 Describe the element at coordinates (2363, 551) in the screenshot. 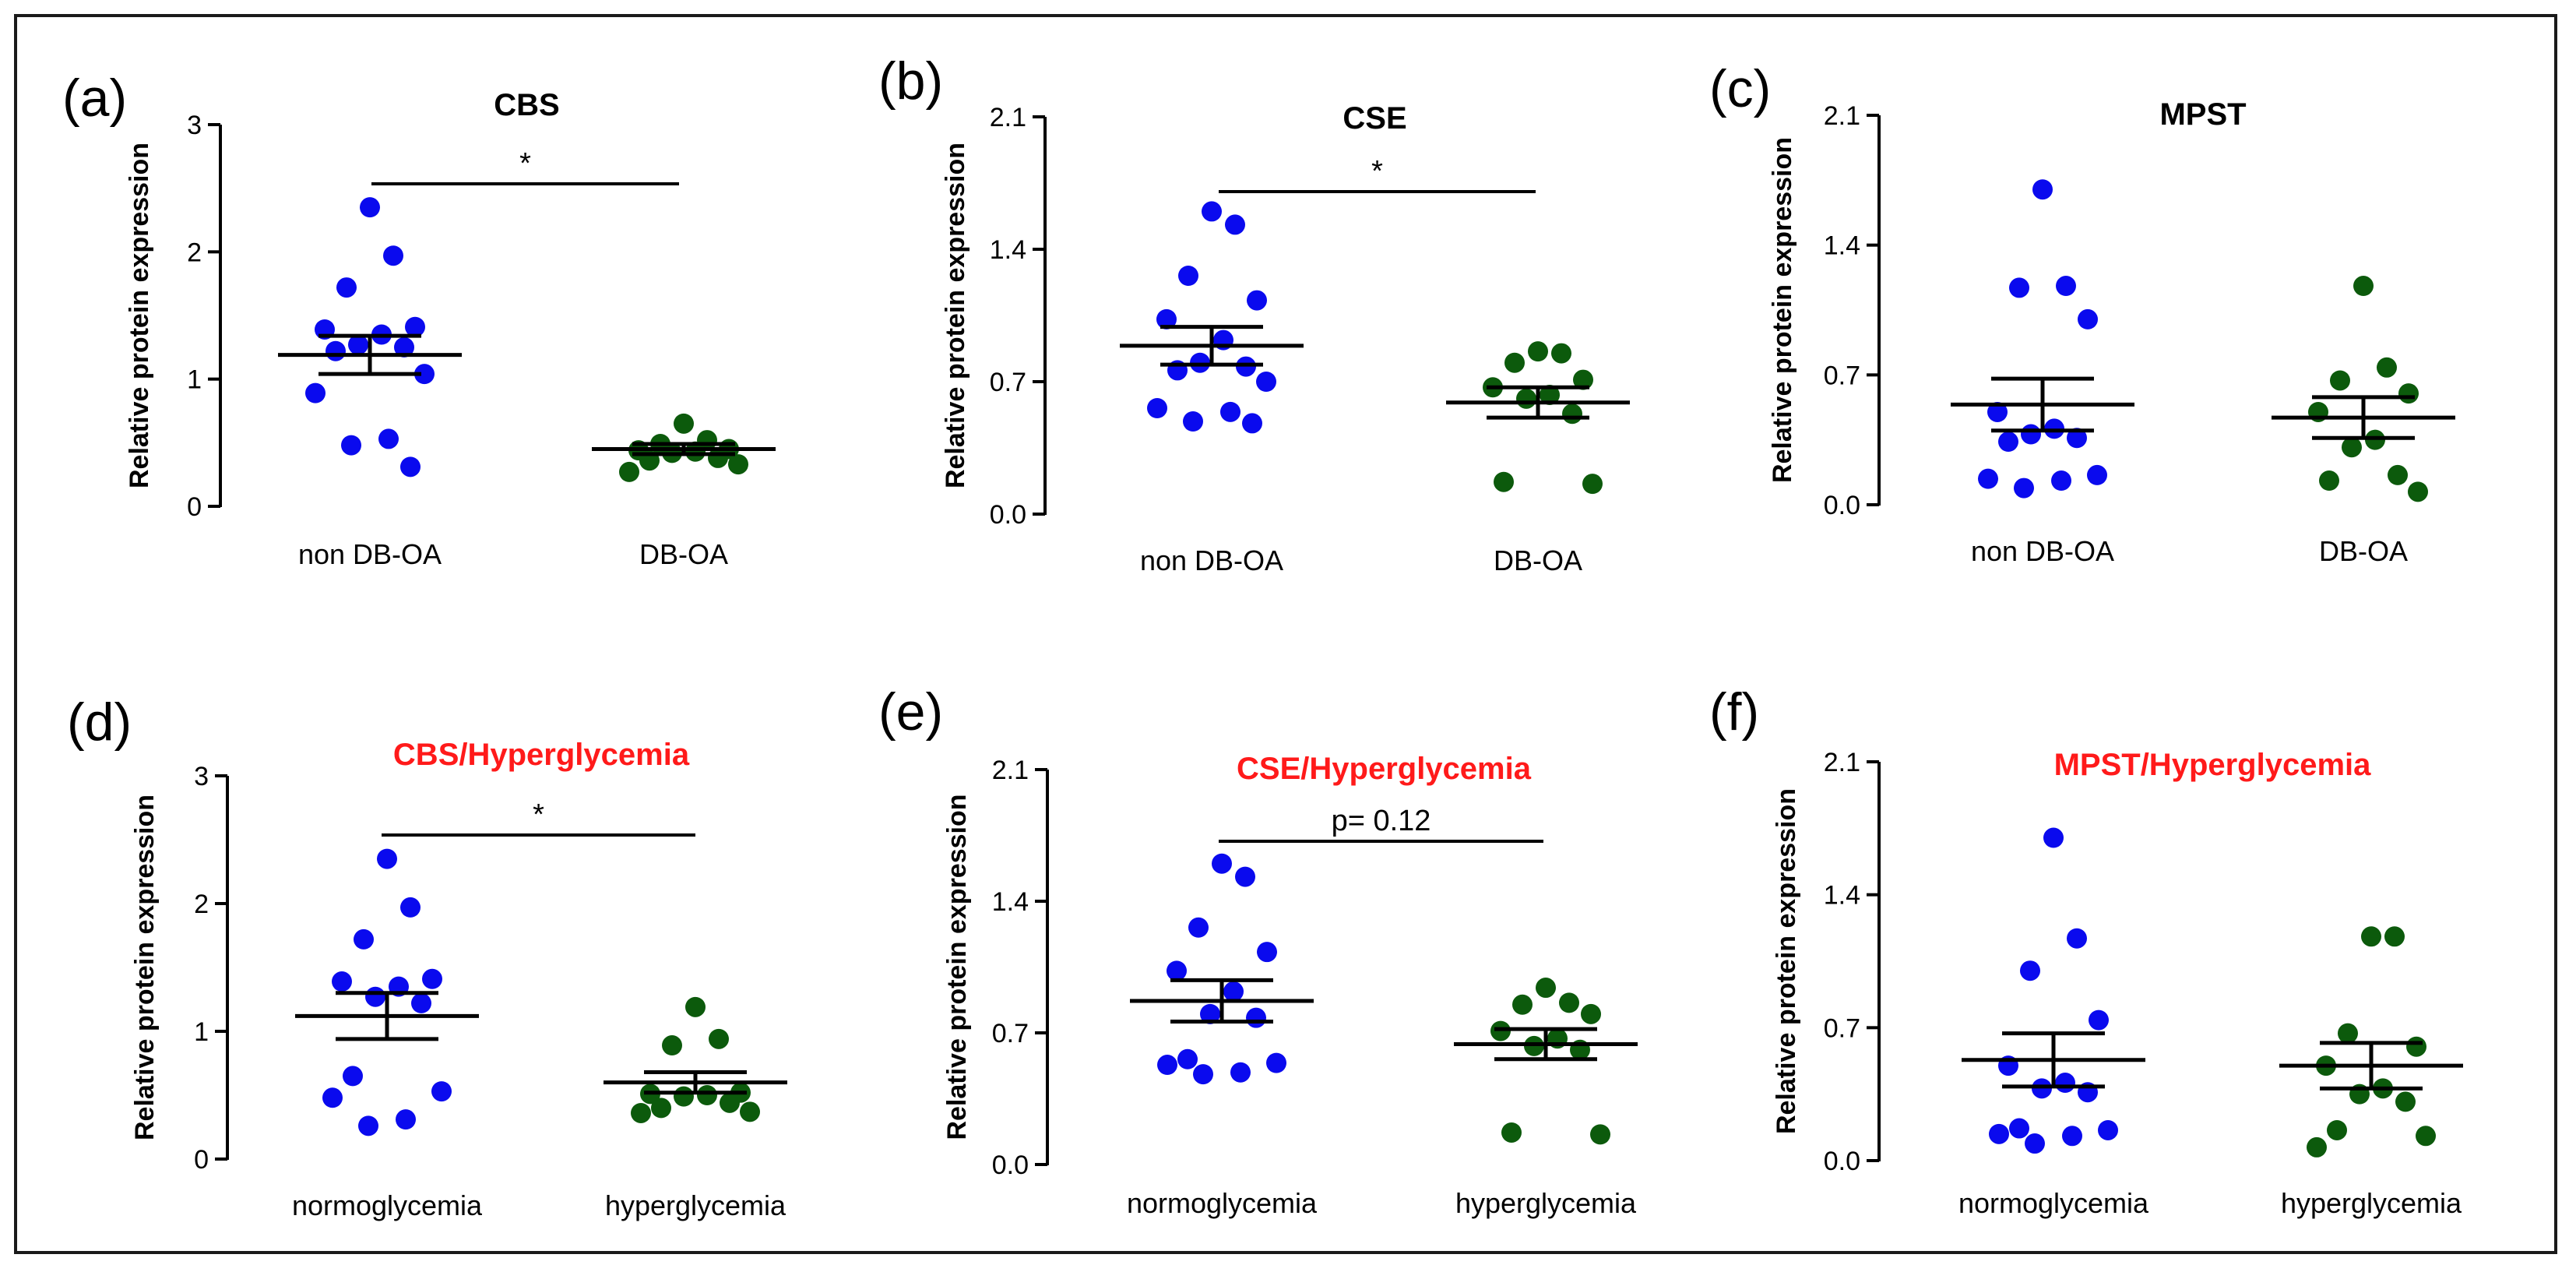

I see `x-category-label: DB-OA` at that location.